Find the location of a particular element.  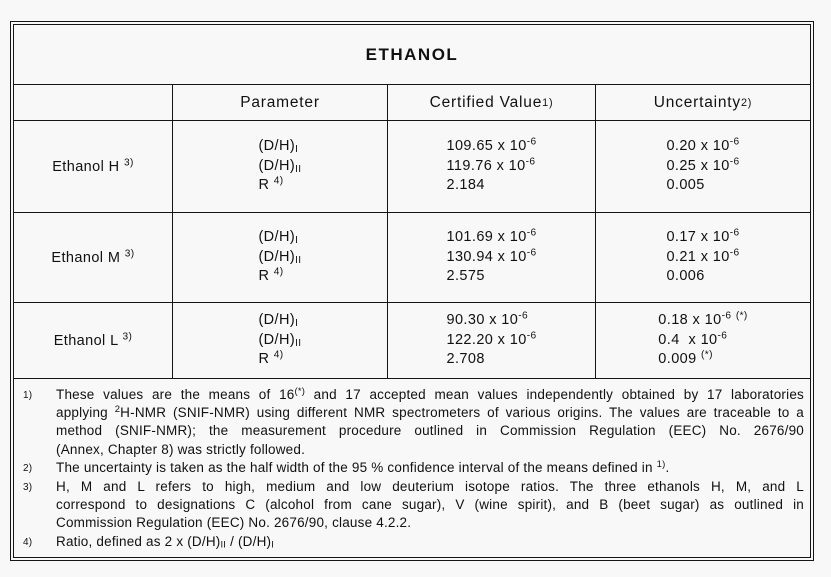

value-line: 109.65 x 10⁻⁶ is located at coordinates (491, 145).